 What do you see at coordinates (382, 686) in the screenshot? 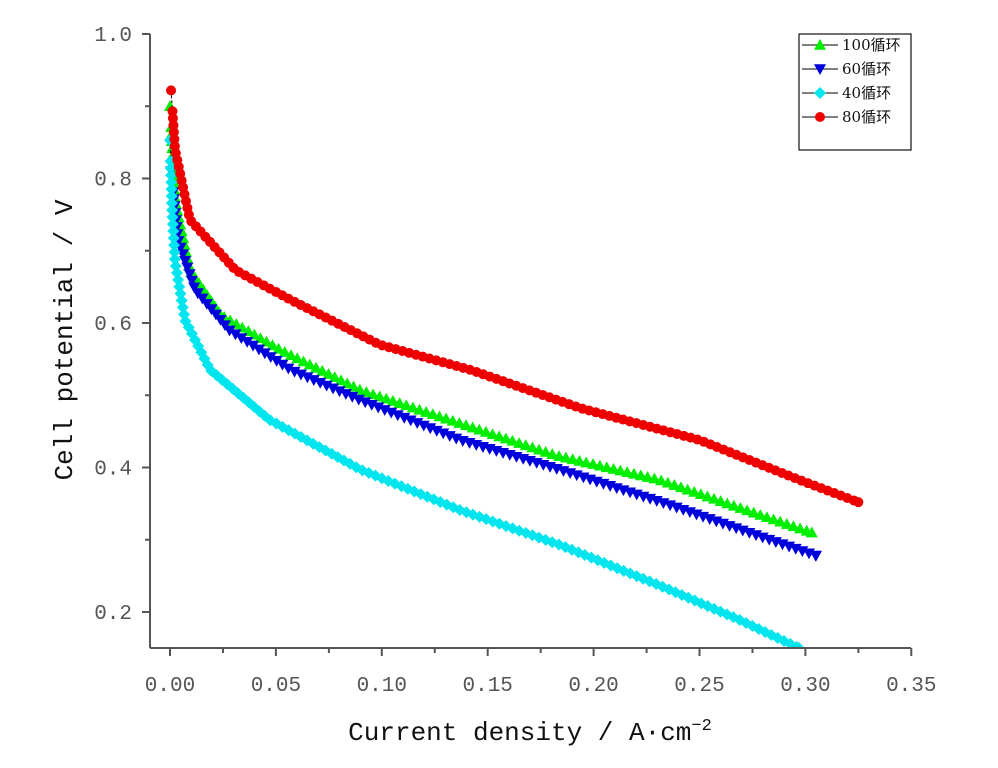
I see `x-tick-label: 0.10` at bounding box center [382, 686].